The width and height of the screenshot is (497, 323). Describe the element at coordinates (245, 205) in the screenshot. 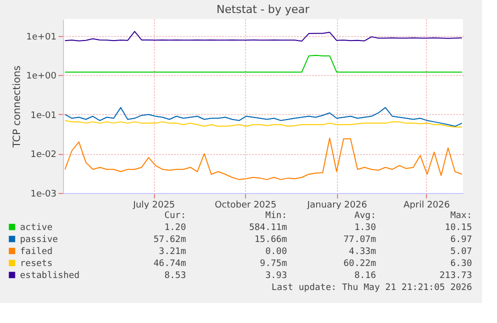

I see `x-tick-label: October 2025` at that location.